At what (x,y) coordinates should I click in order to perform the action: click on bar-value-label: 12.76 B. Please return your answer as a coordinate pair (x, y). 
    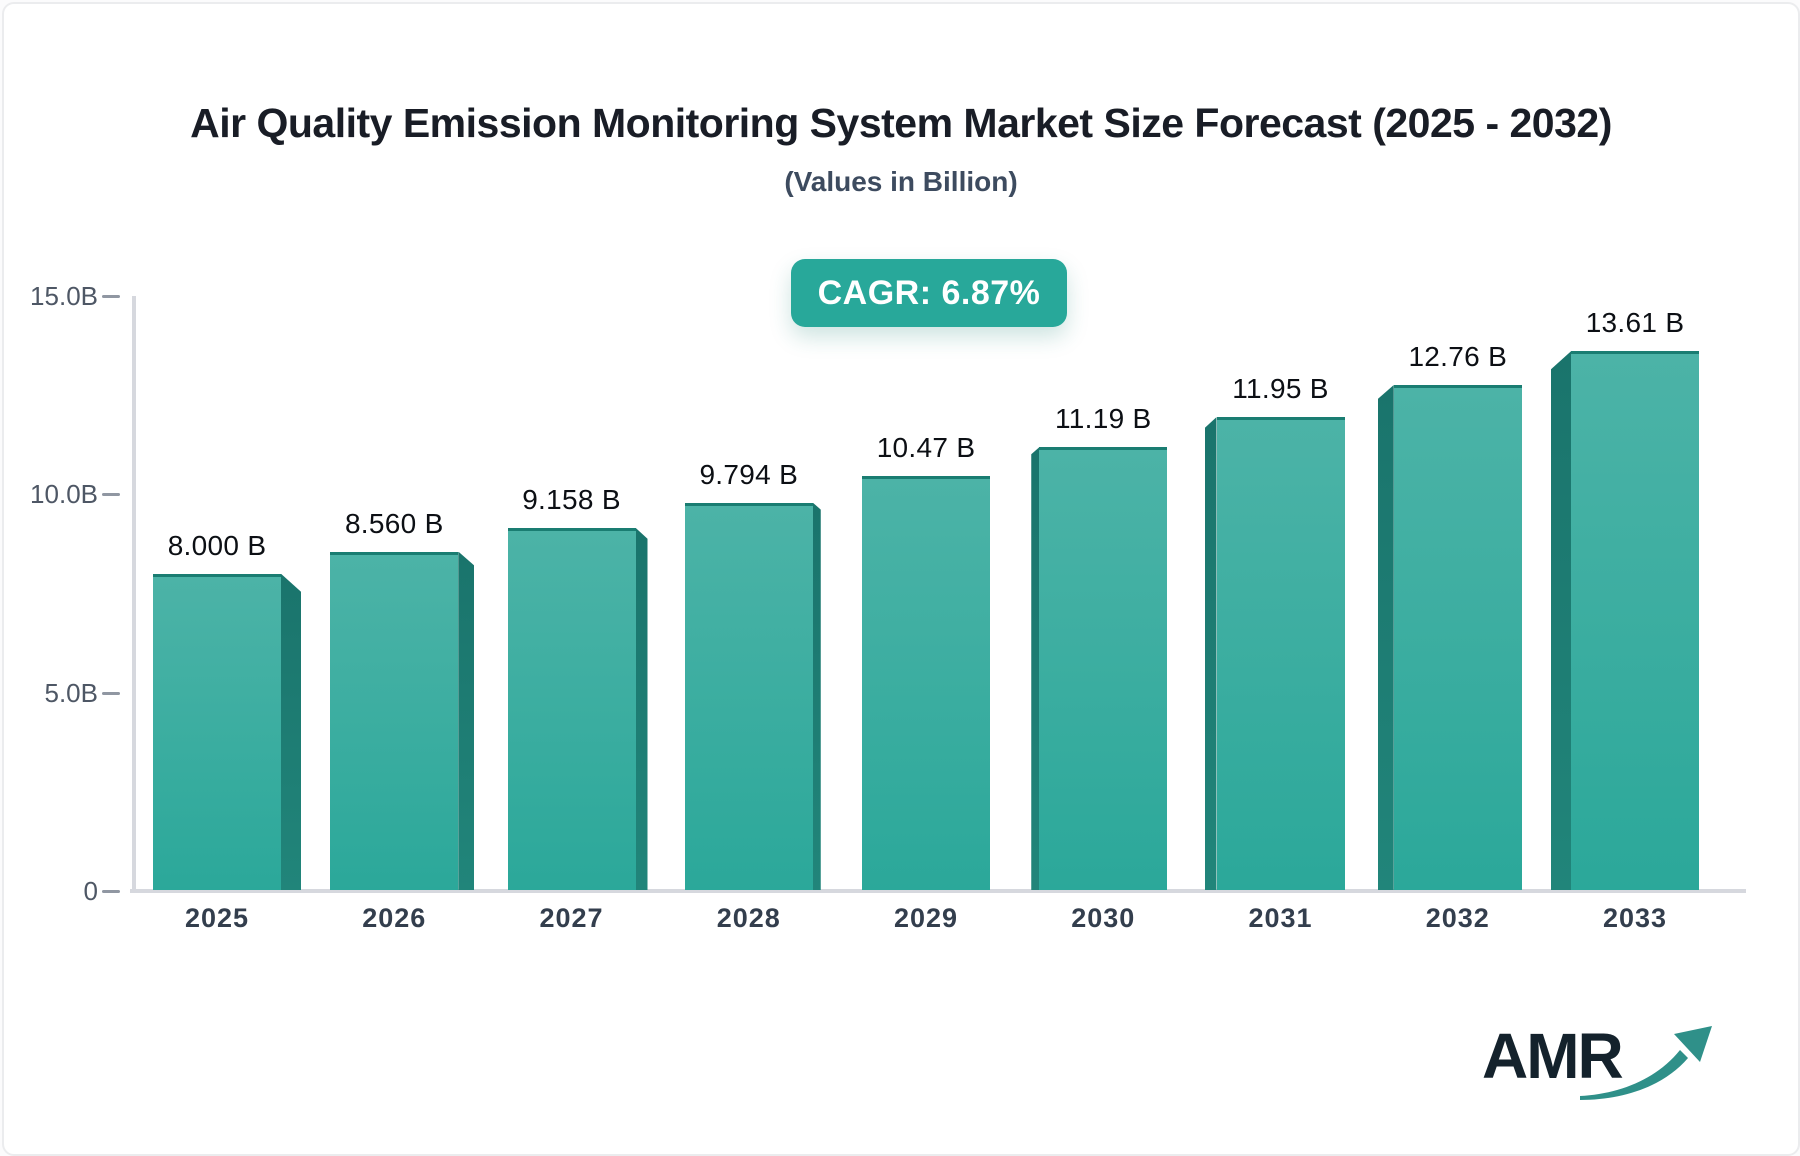
    Looking at the image, I should click on (1458, 356).